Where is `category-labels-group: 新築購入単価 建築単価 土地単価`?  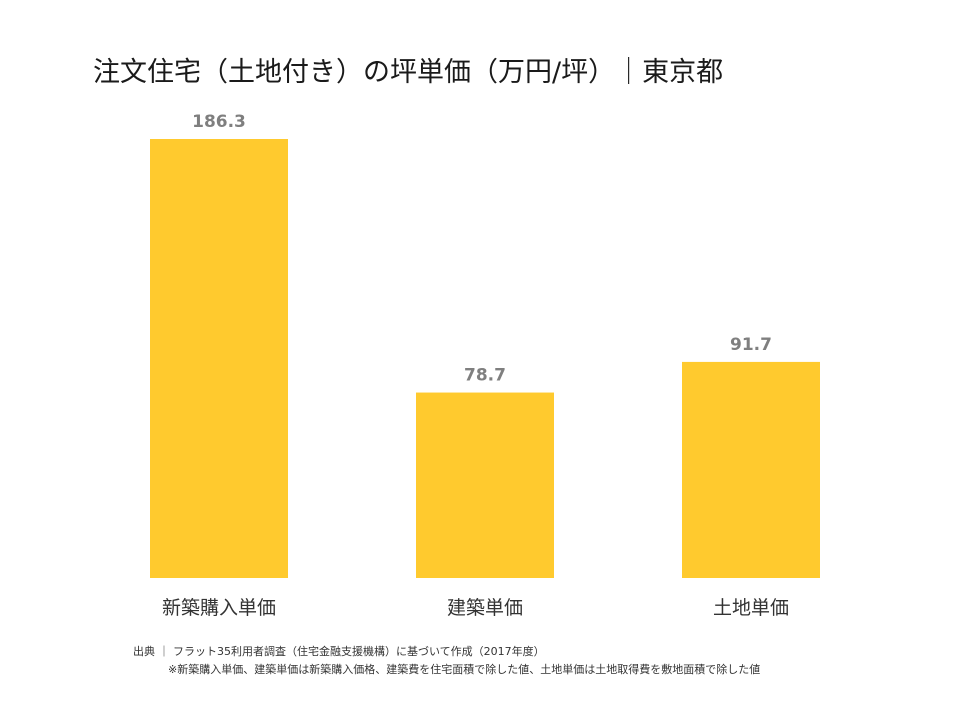 category-labels-group: 新築購入単価 建築単価 土地単価 is located at coordinates (475, 608).